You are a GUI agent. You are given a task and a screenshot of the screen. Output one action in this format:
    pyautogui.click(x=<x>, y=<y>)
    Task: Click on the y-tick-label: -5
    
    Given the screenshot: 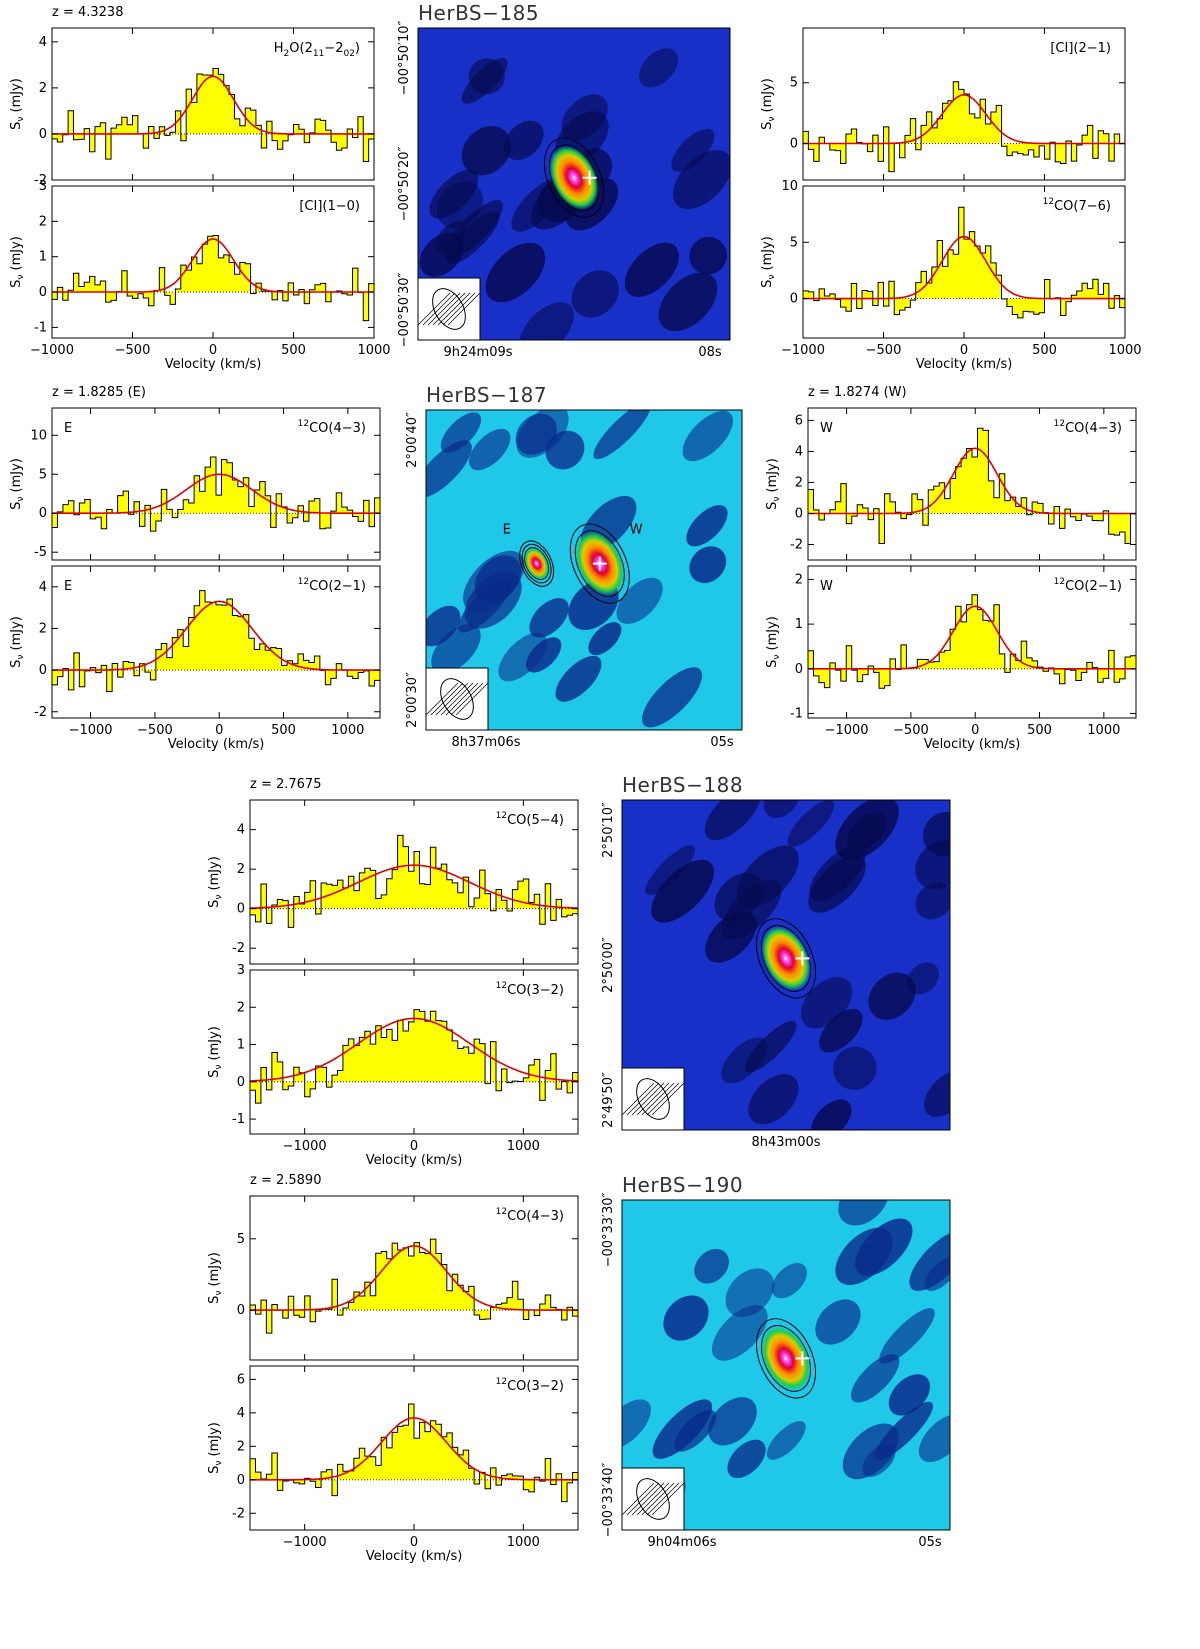 What is the action you would take?
    pyautogui.click(x=40, y=552)
    